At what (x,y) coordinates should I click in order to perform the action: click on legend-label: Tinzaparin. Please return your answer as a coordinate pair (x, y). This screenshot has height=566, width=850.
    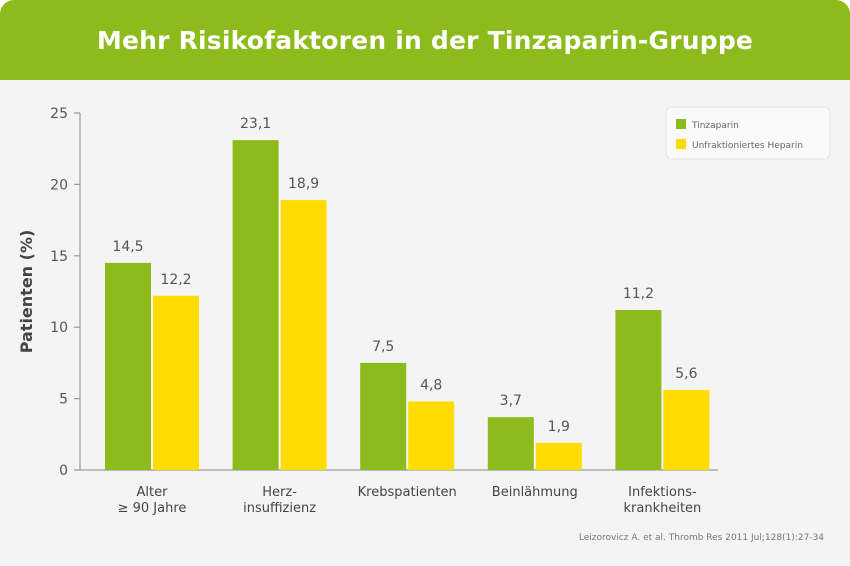
    Looking at the image, I should click on (715, 126).